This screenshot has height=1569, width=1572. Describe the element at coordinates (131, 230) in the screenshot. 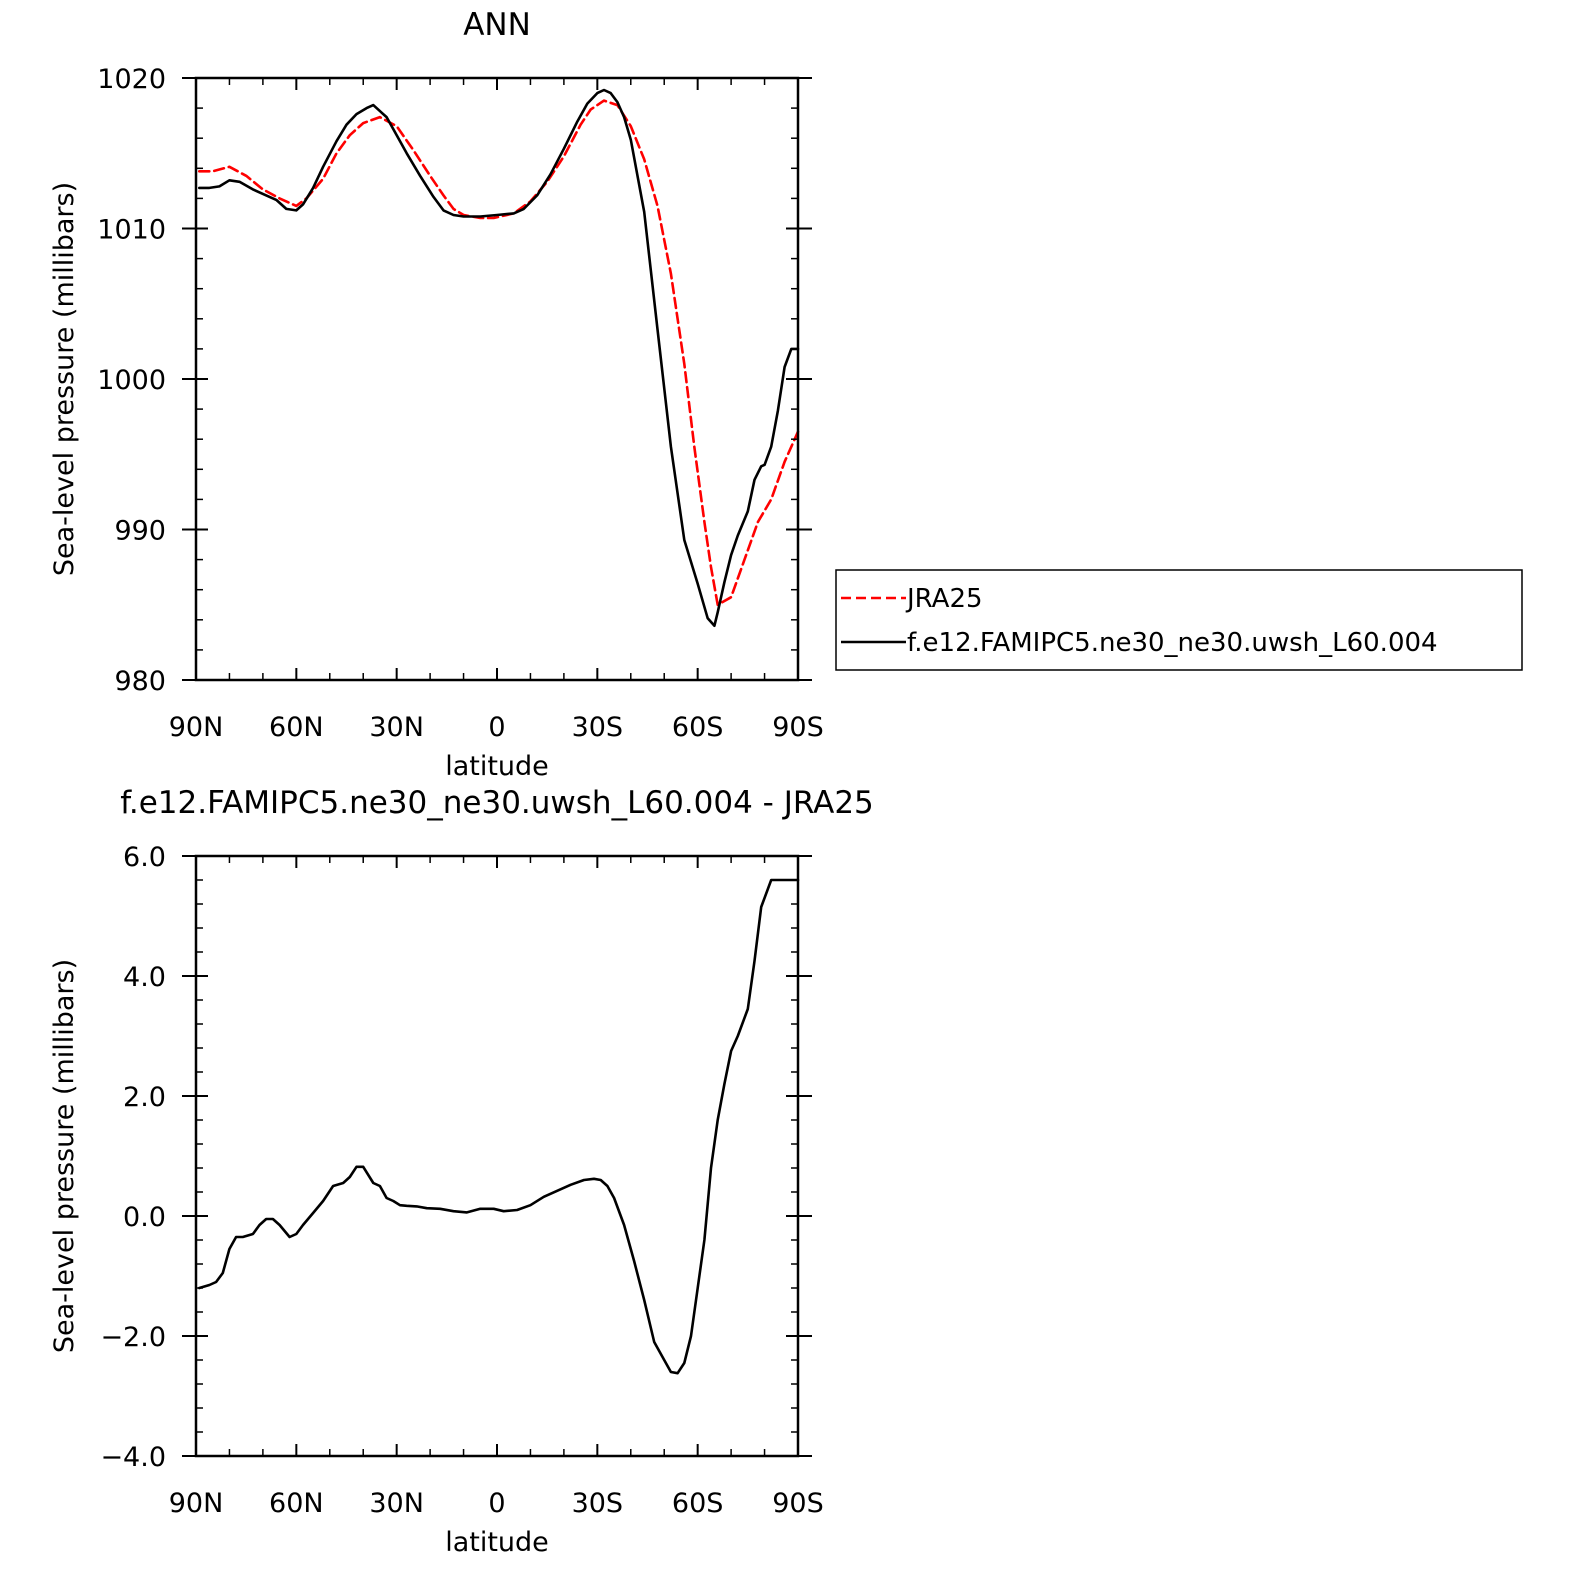

I see `p0-y-tick-label: 1010` at that location.